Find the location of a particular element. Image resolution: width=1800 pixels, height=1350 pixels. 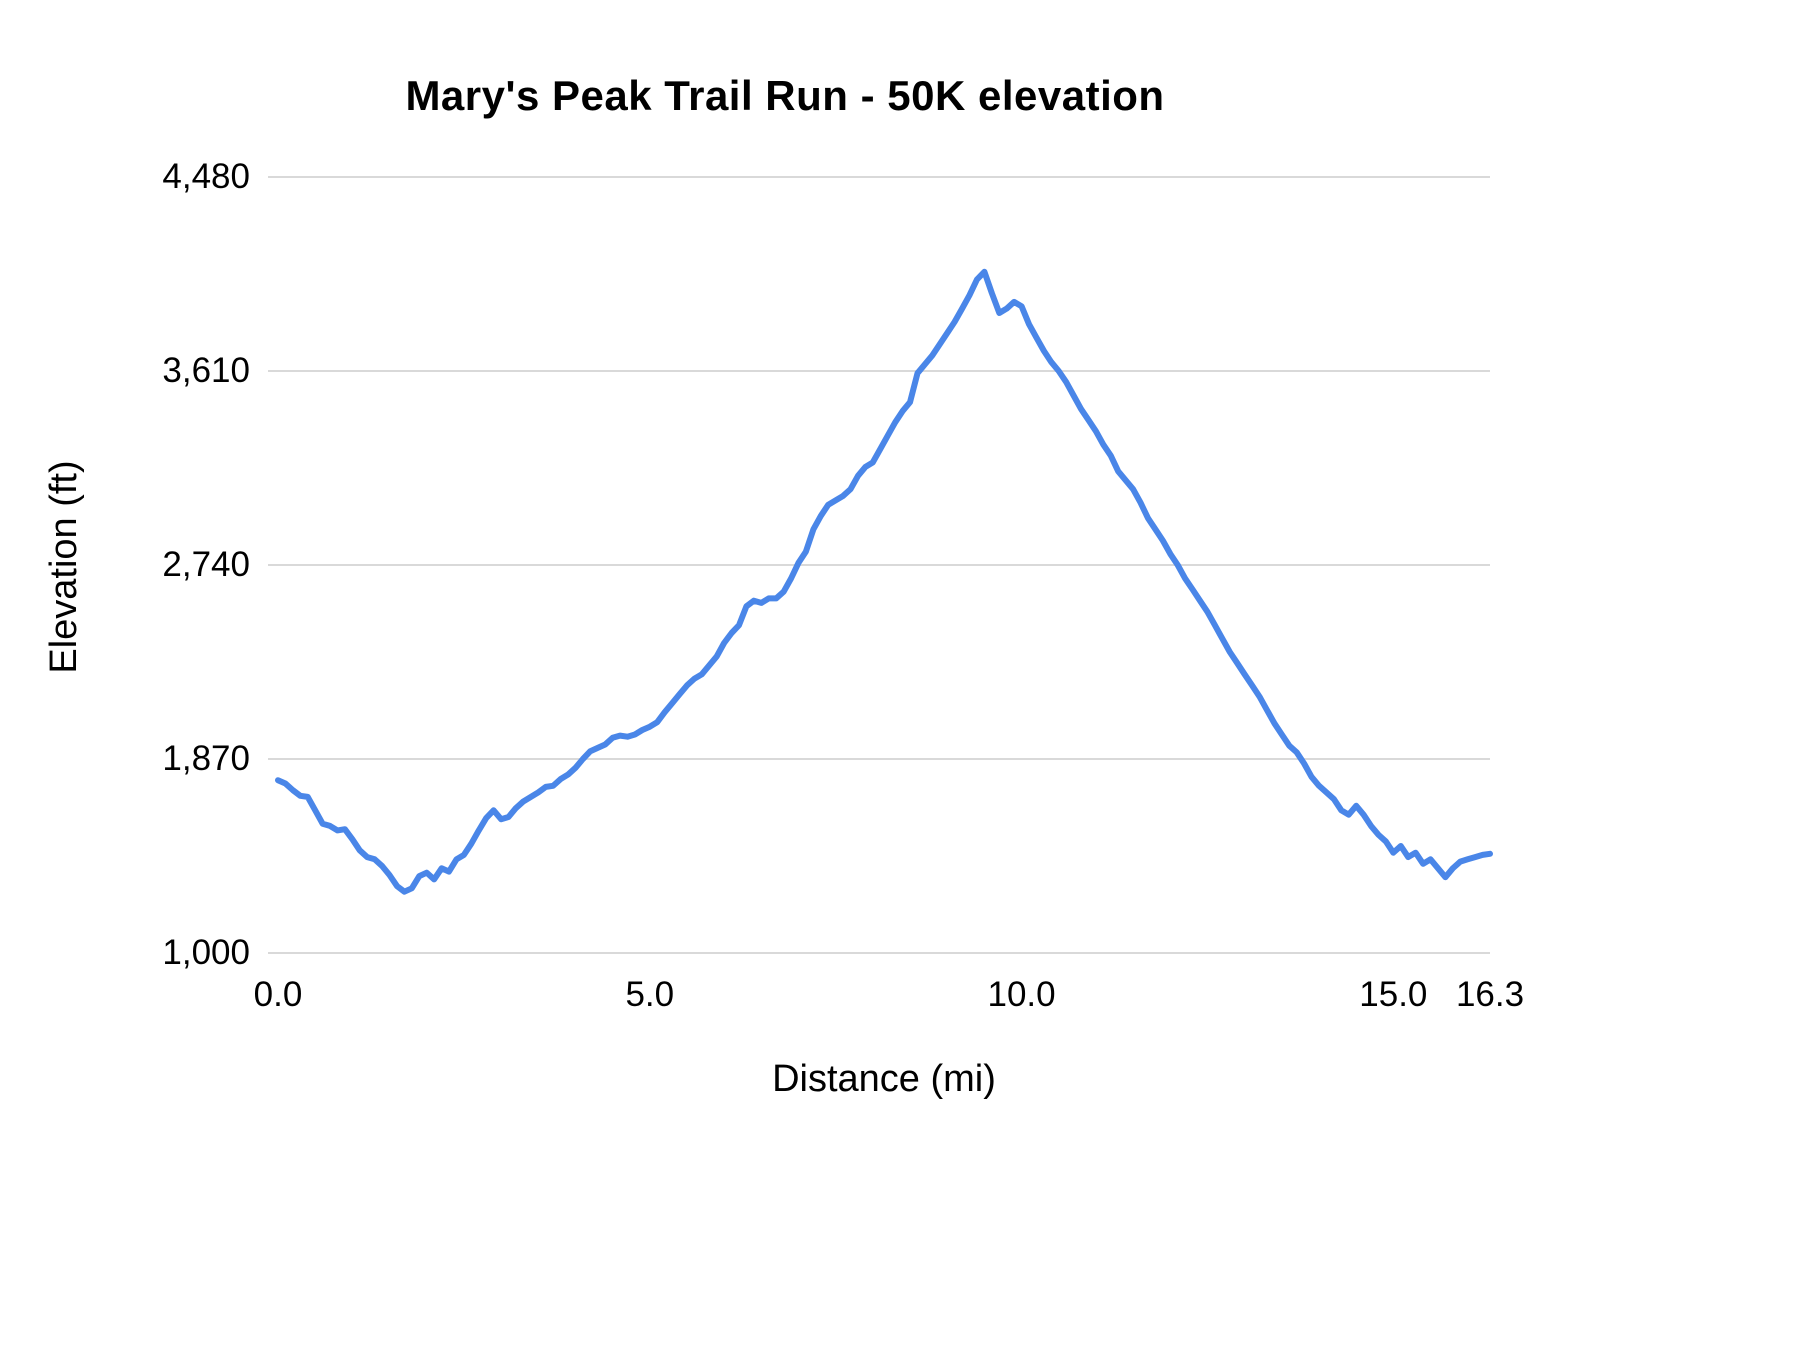

x-axis-title: Distance (mi) is located at coordinates (884, 1079).